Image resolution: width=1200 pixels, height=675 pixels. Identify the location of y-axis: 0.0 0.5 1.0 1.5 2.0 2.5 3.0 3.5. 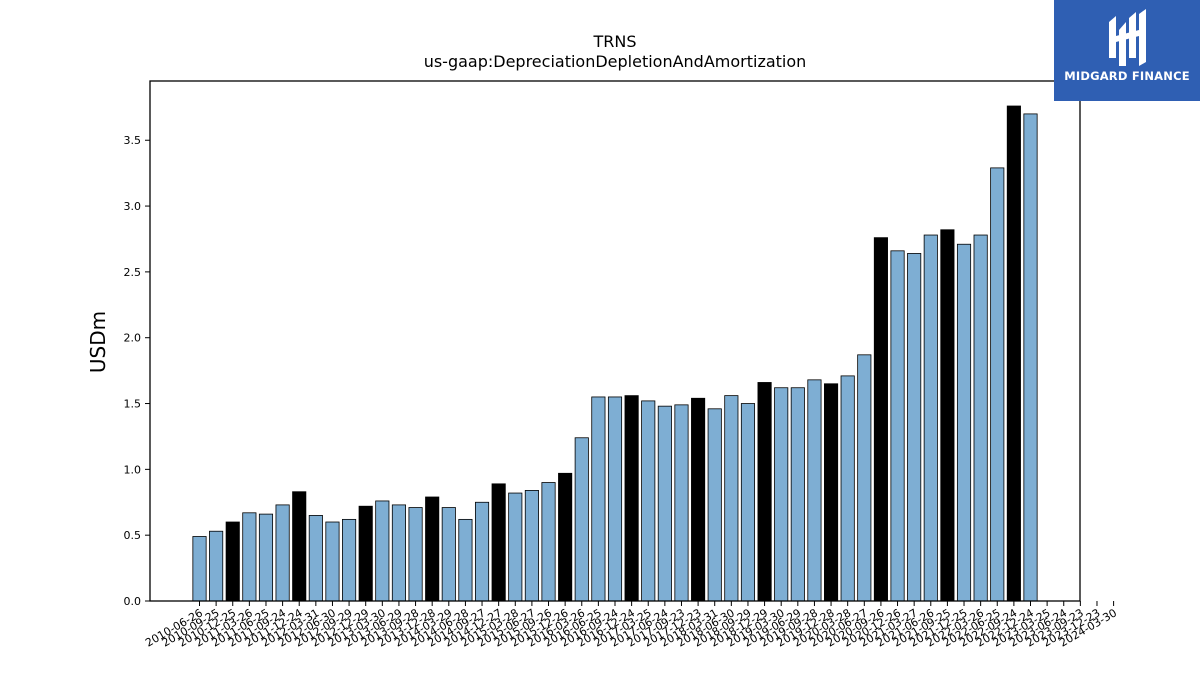
(137, 371).